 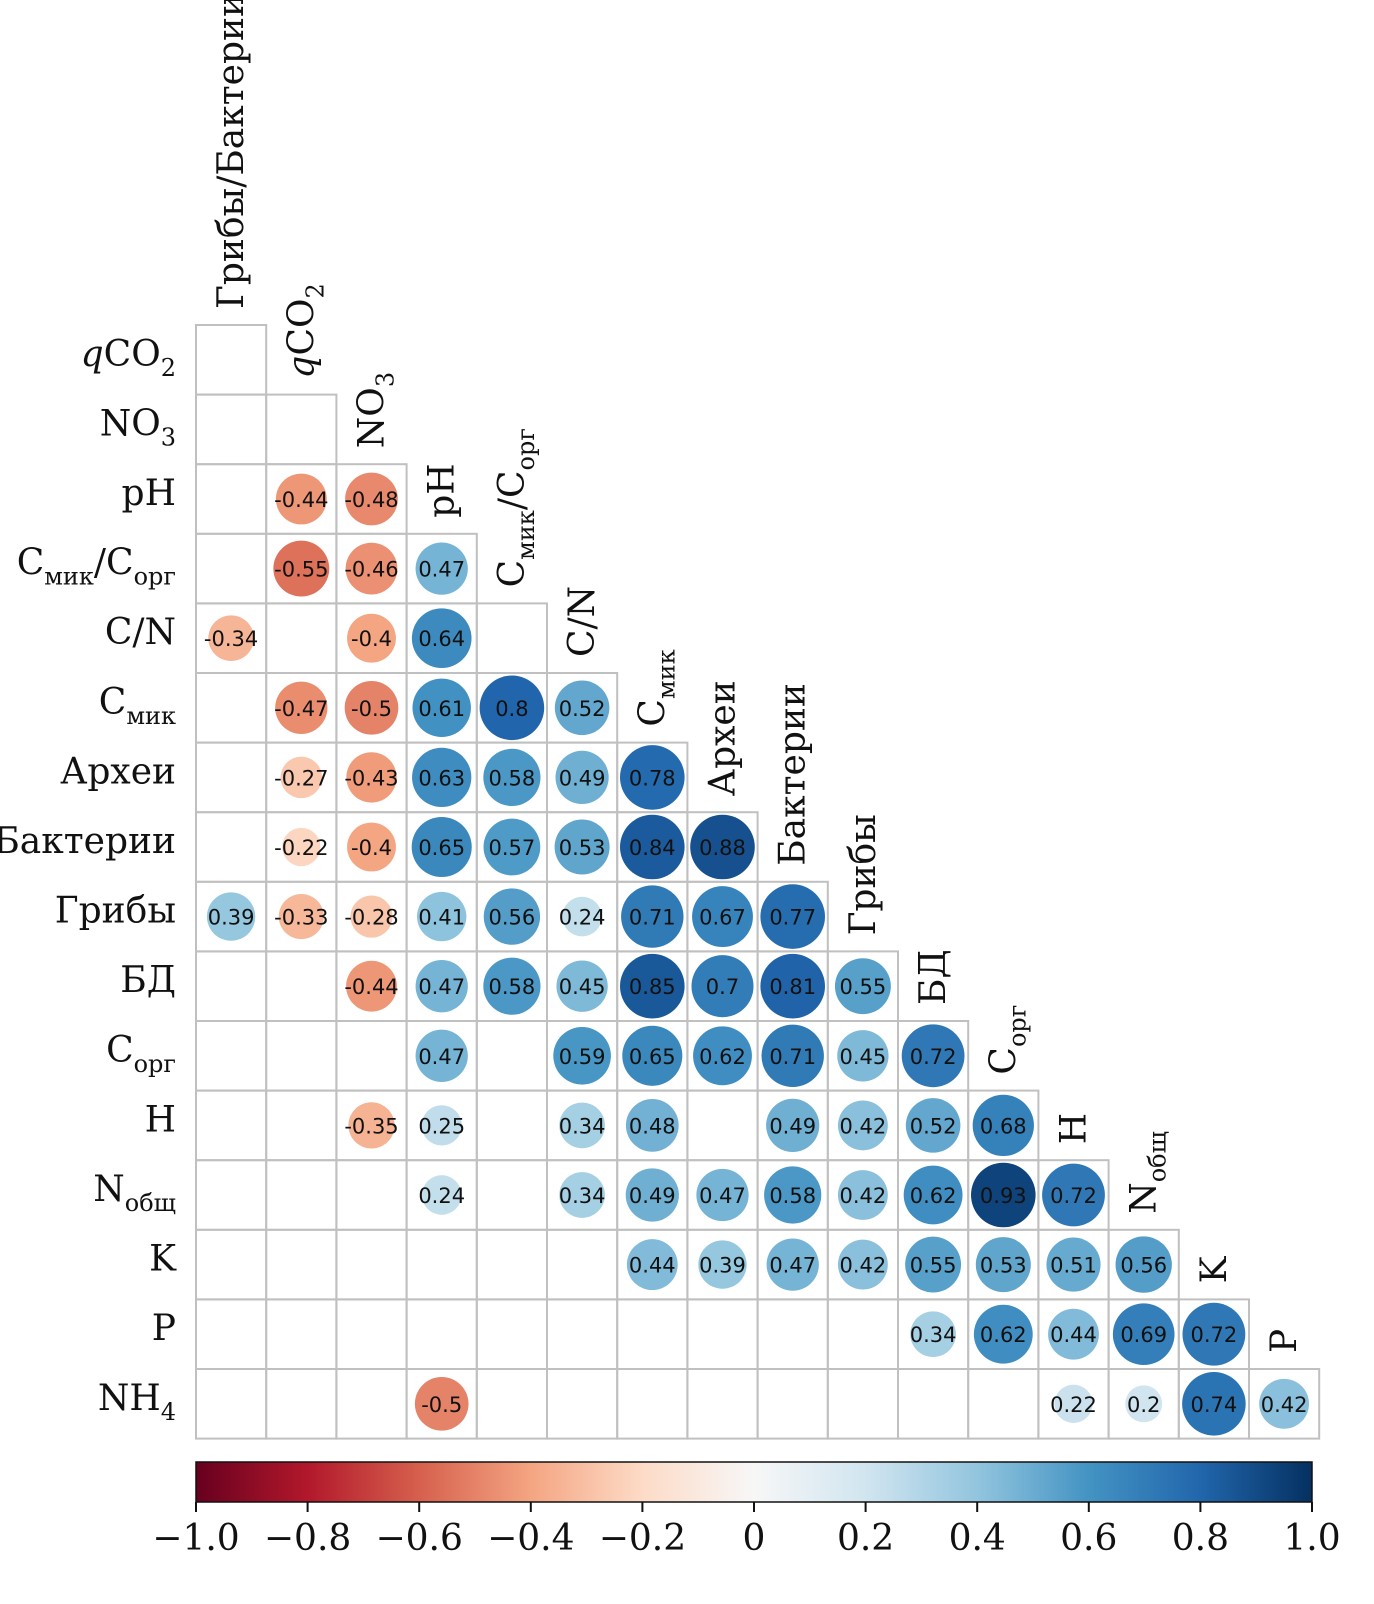 I want to click on correlation-value: -0.27, so click(x=301, y=778).